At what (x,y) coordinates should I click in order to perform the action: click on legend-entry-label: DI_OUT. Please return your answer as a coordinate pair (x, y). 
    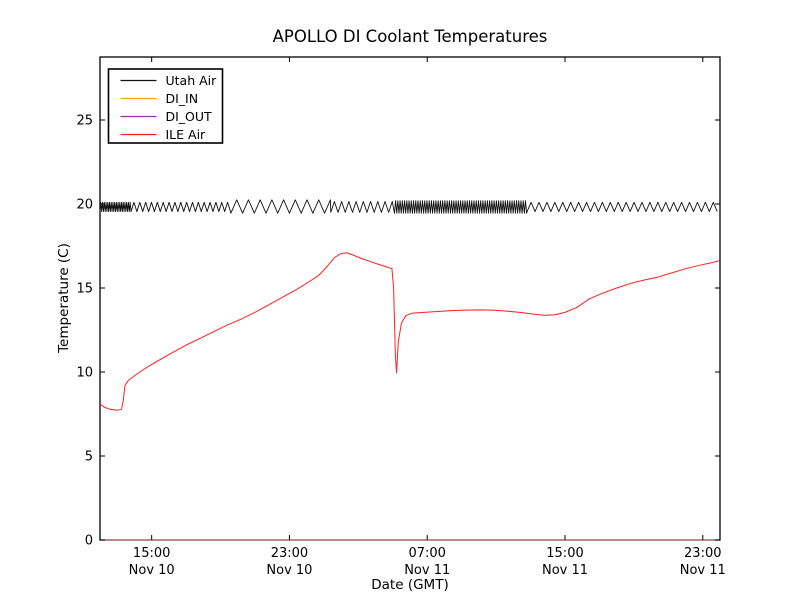
    Looking at the image, I should click on (189, 116).